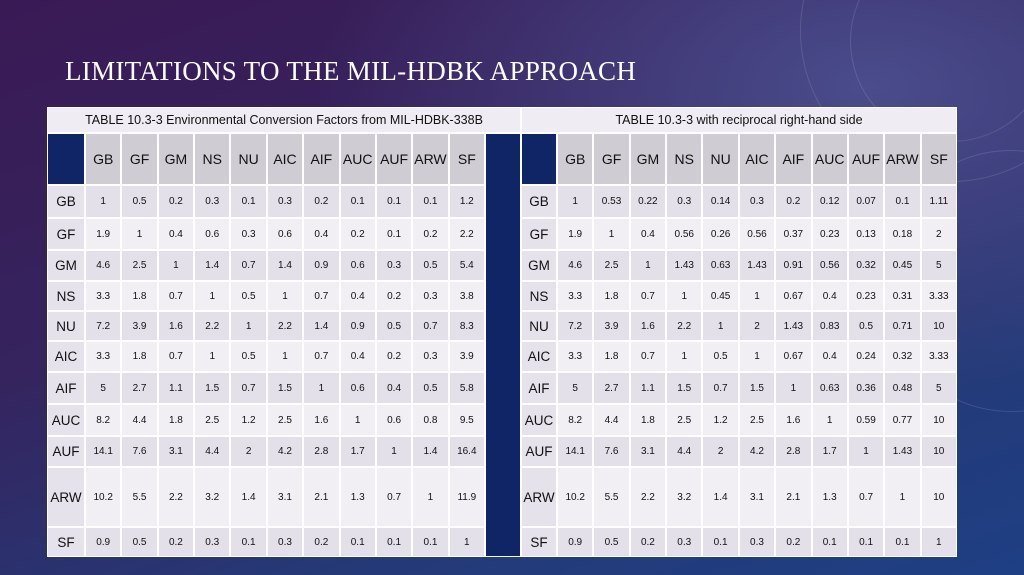  I want to click on table-cell: 4.4, so click(611, 420).